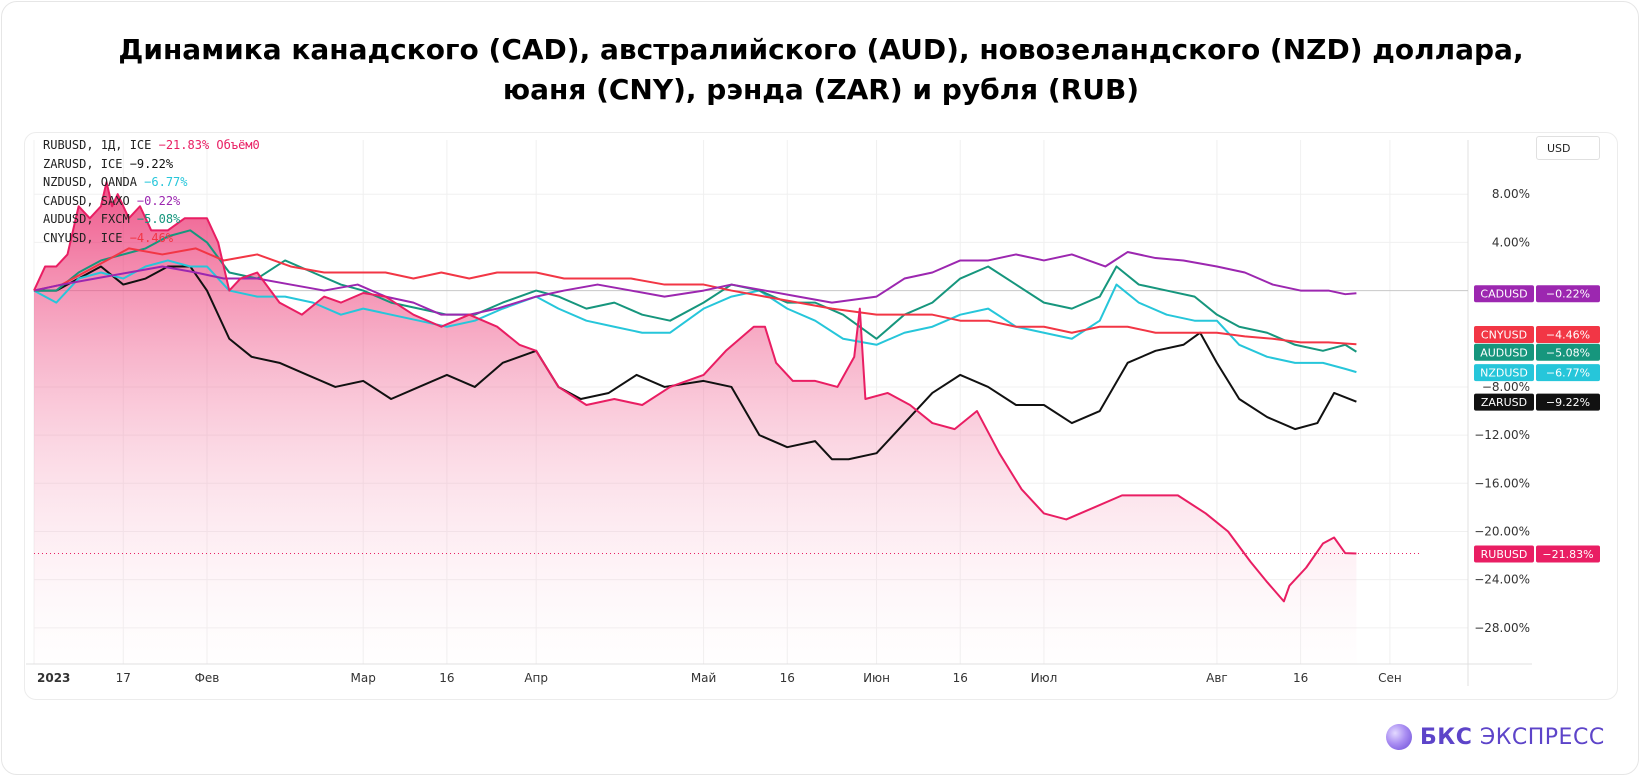 The image size is (1642, 778). I want to click on price-label-value: −6.77%, so click(1568, 373).